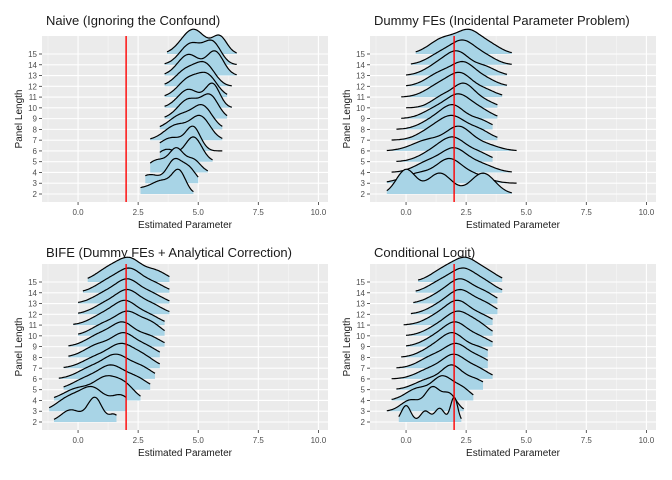 This screenshot has height=480, width=672. Describe the element at coordinates (502, 20) in the screenshot. I see `panel-title: Dummy FEs (Incidental Parameter Problem)` at that location.